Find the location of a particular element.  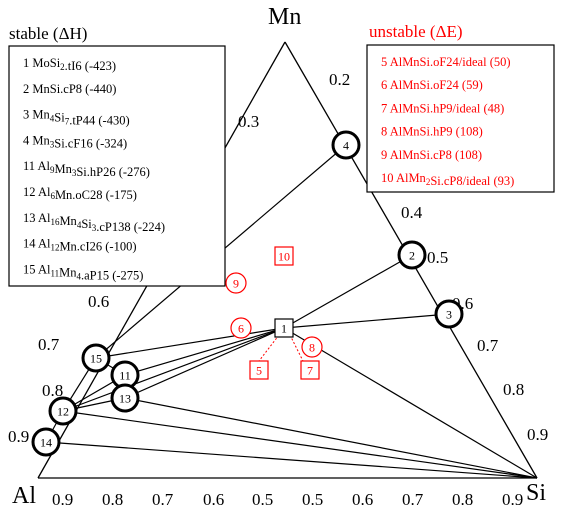

unstable-legend-item: 9 AlMnSi.cP8 (108) is located at coordinates (431, 155).